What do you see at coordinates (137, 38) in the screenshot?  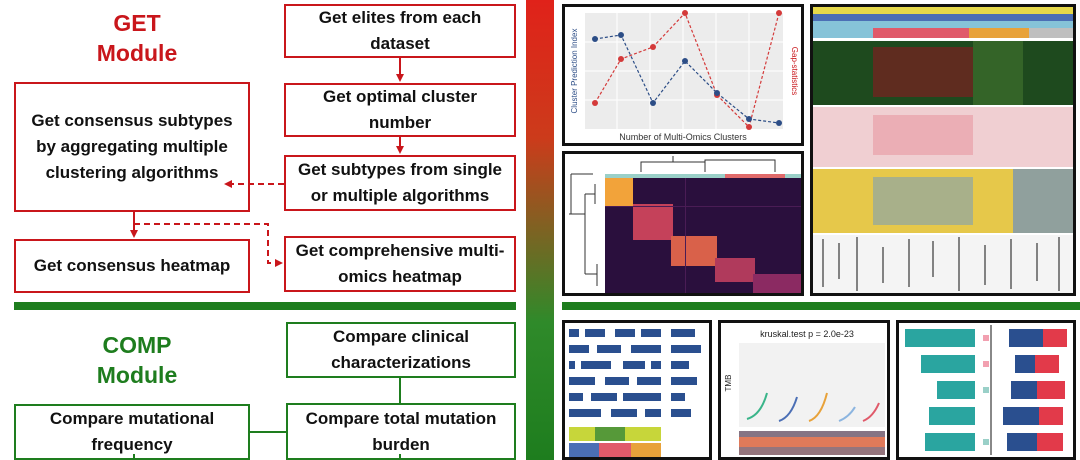 I see `get-module-title: GET Module` at bounding box center [137, 38].